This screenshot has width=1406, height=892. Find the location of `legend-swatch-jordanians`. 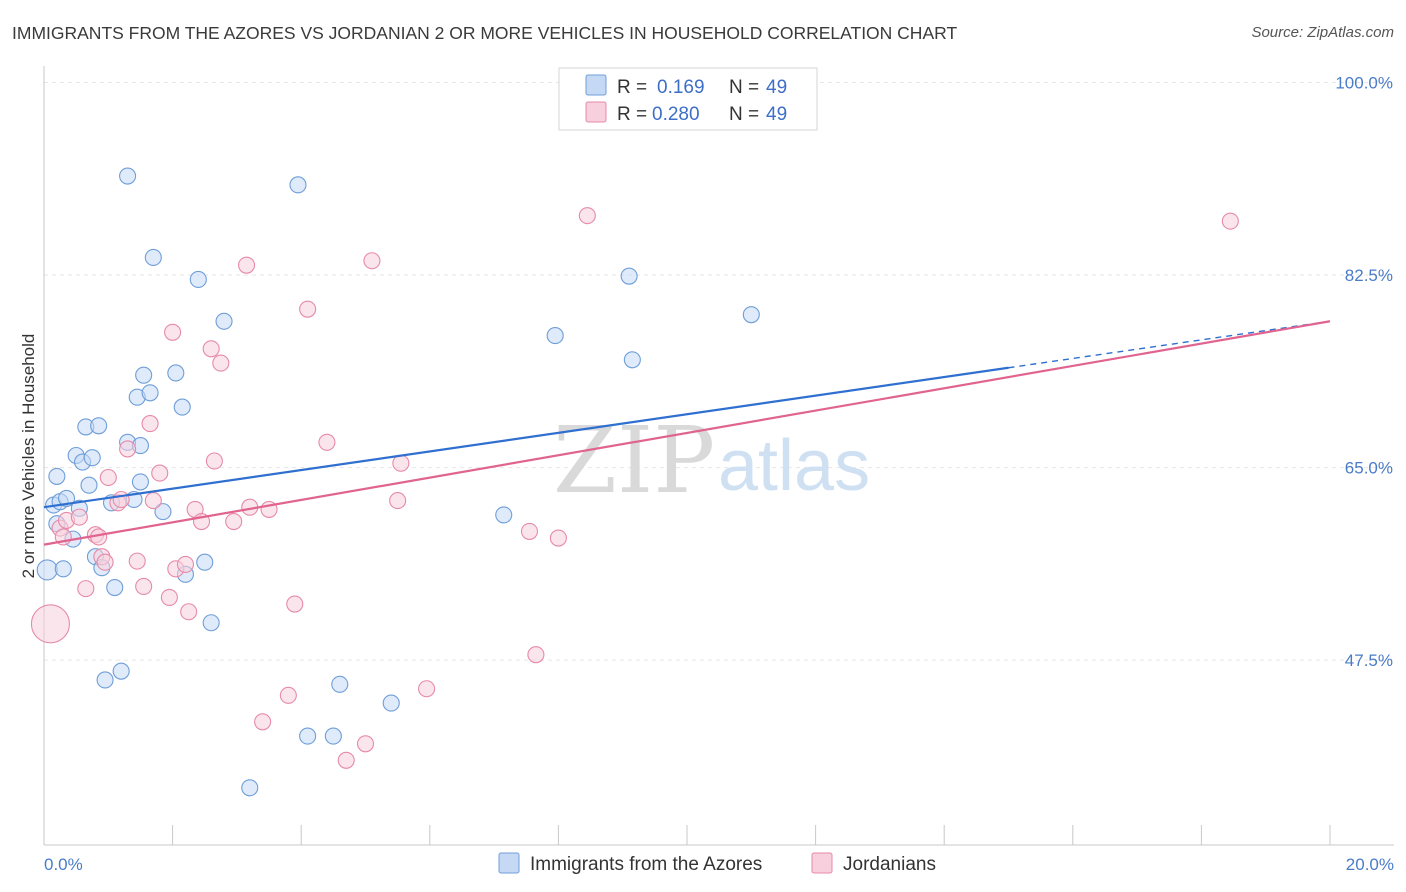

legend-swatch-jordanians is located at coordinates (596, 112).